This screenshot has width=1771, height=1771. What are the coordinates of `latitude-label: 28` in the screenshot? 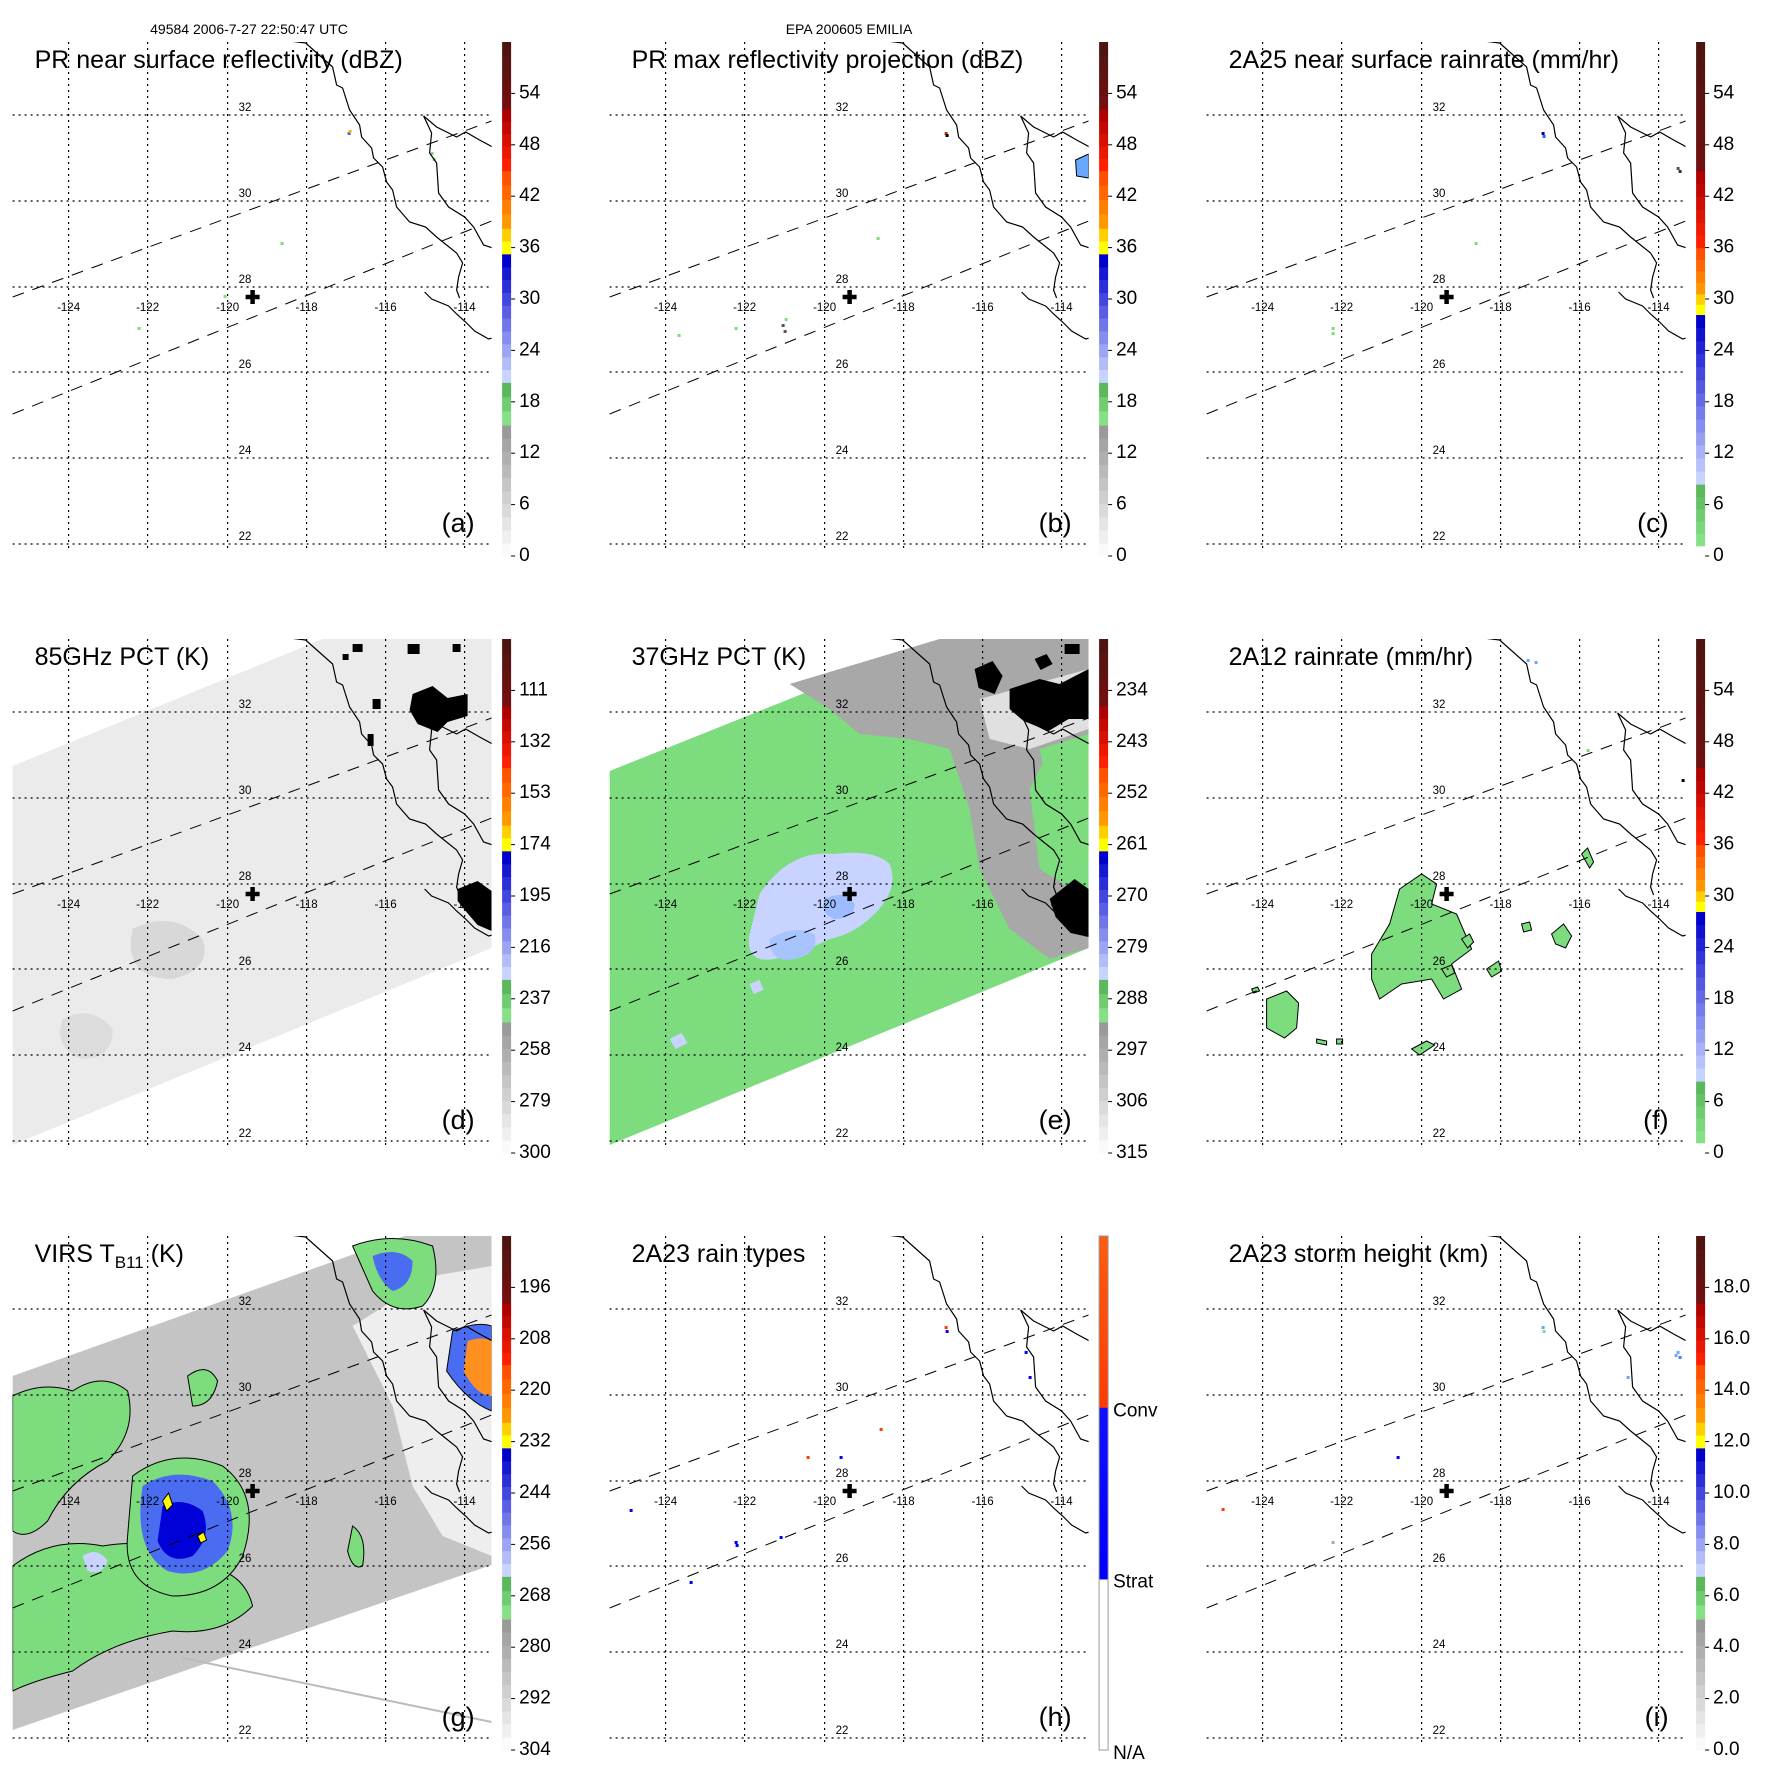 It's located at (842, 1474).